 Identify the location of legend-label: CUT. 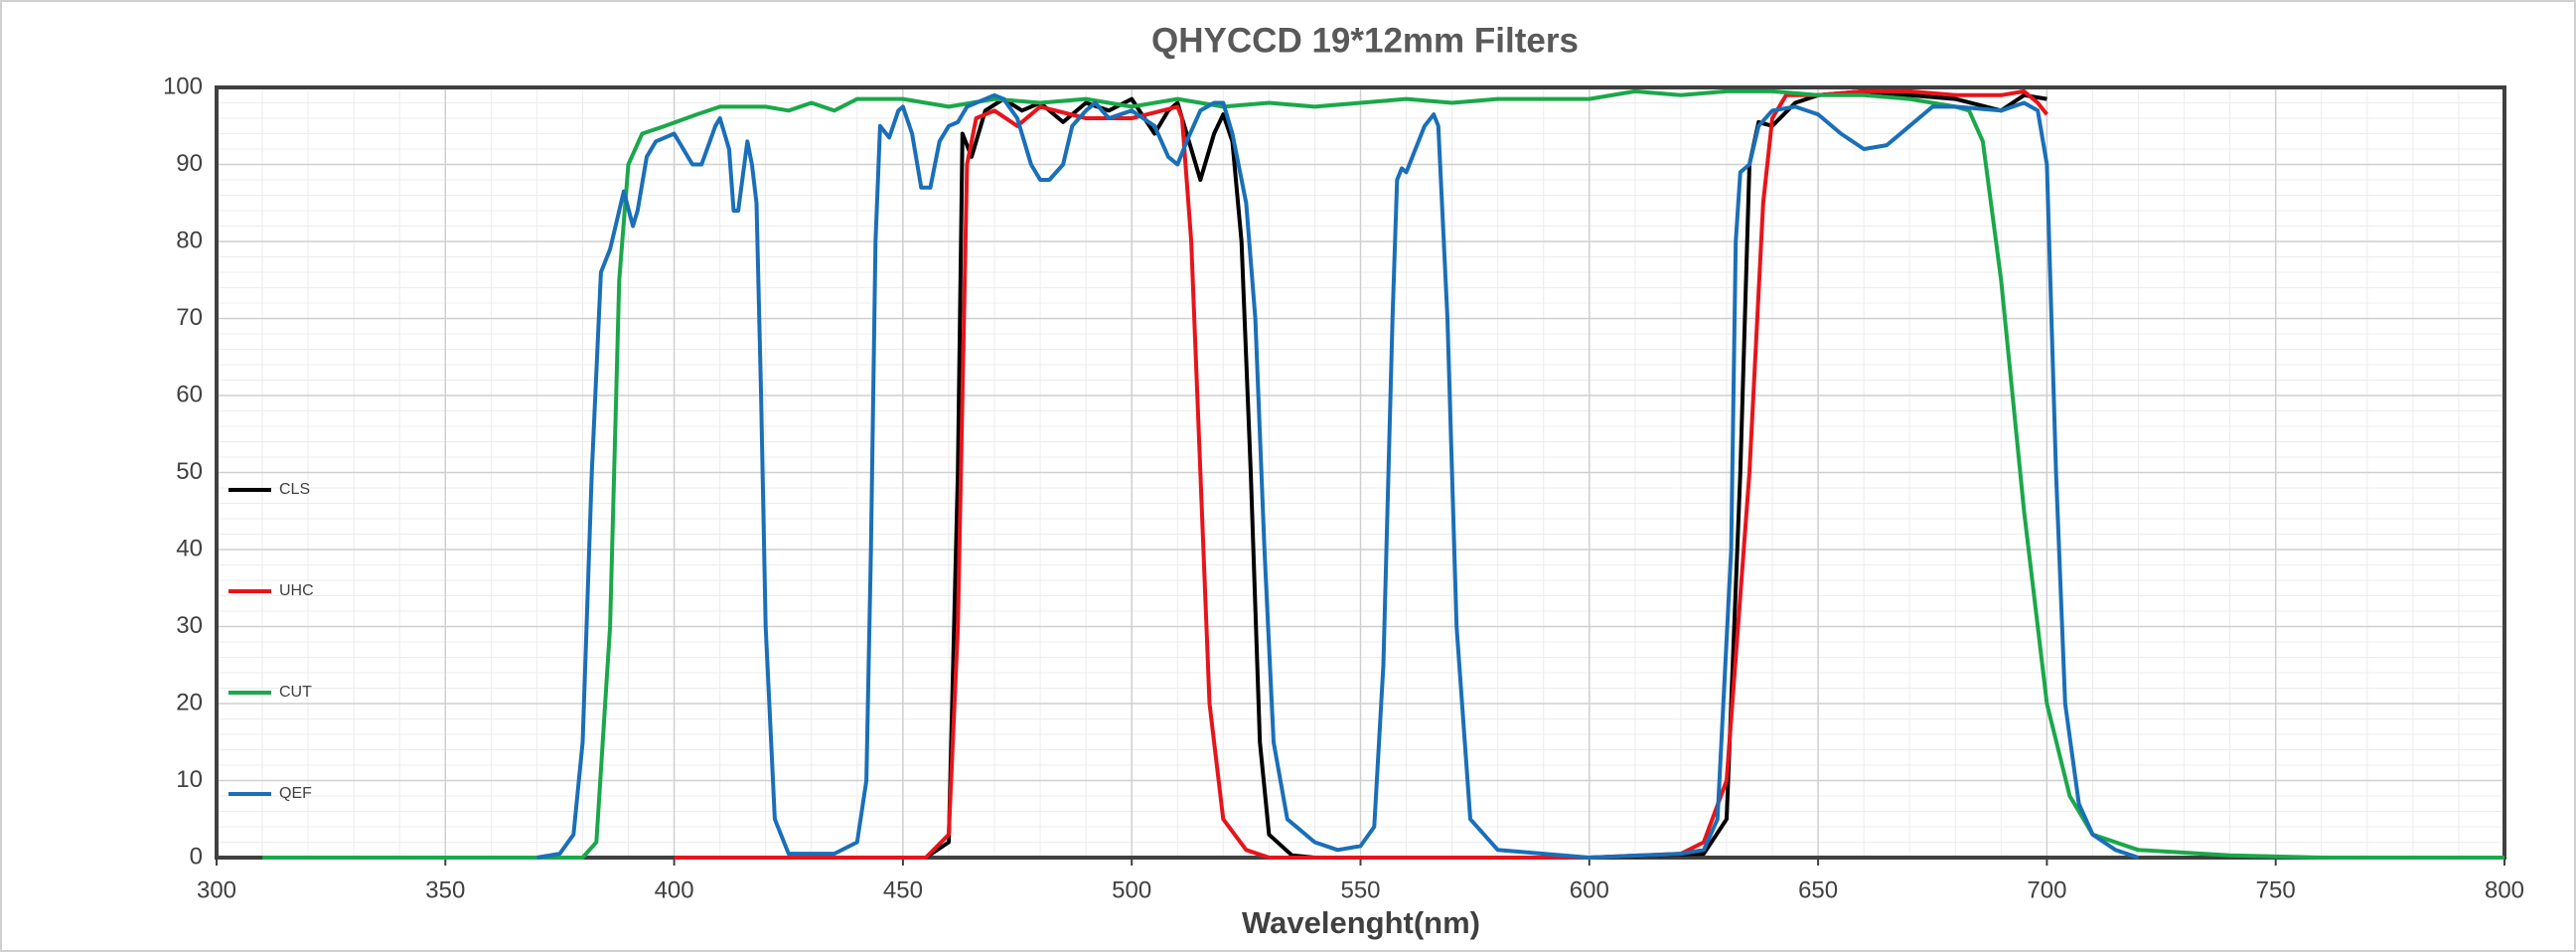
(295, 693).